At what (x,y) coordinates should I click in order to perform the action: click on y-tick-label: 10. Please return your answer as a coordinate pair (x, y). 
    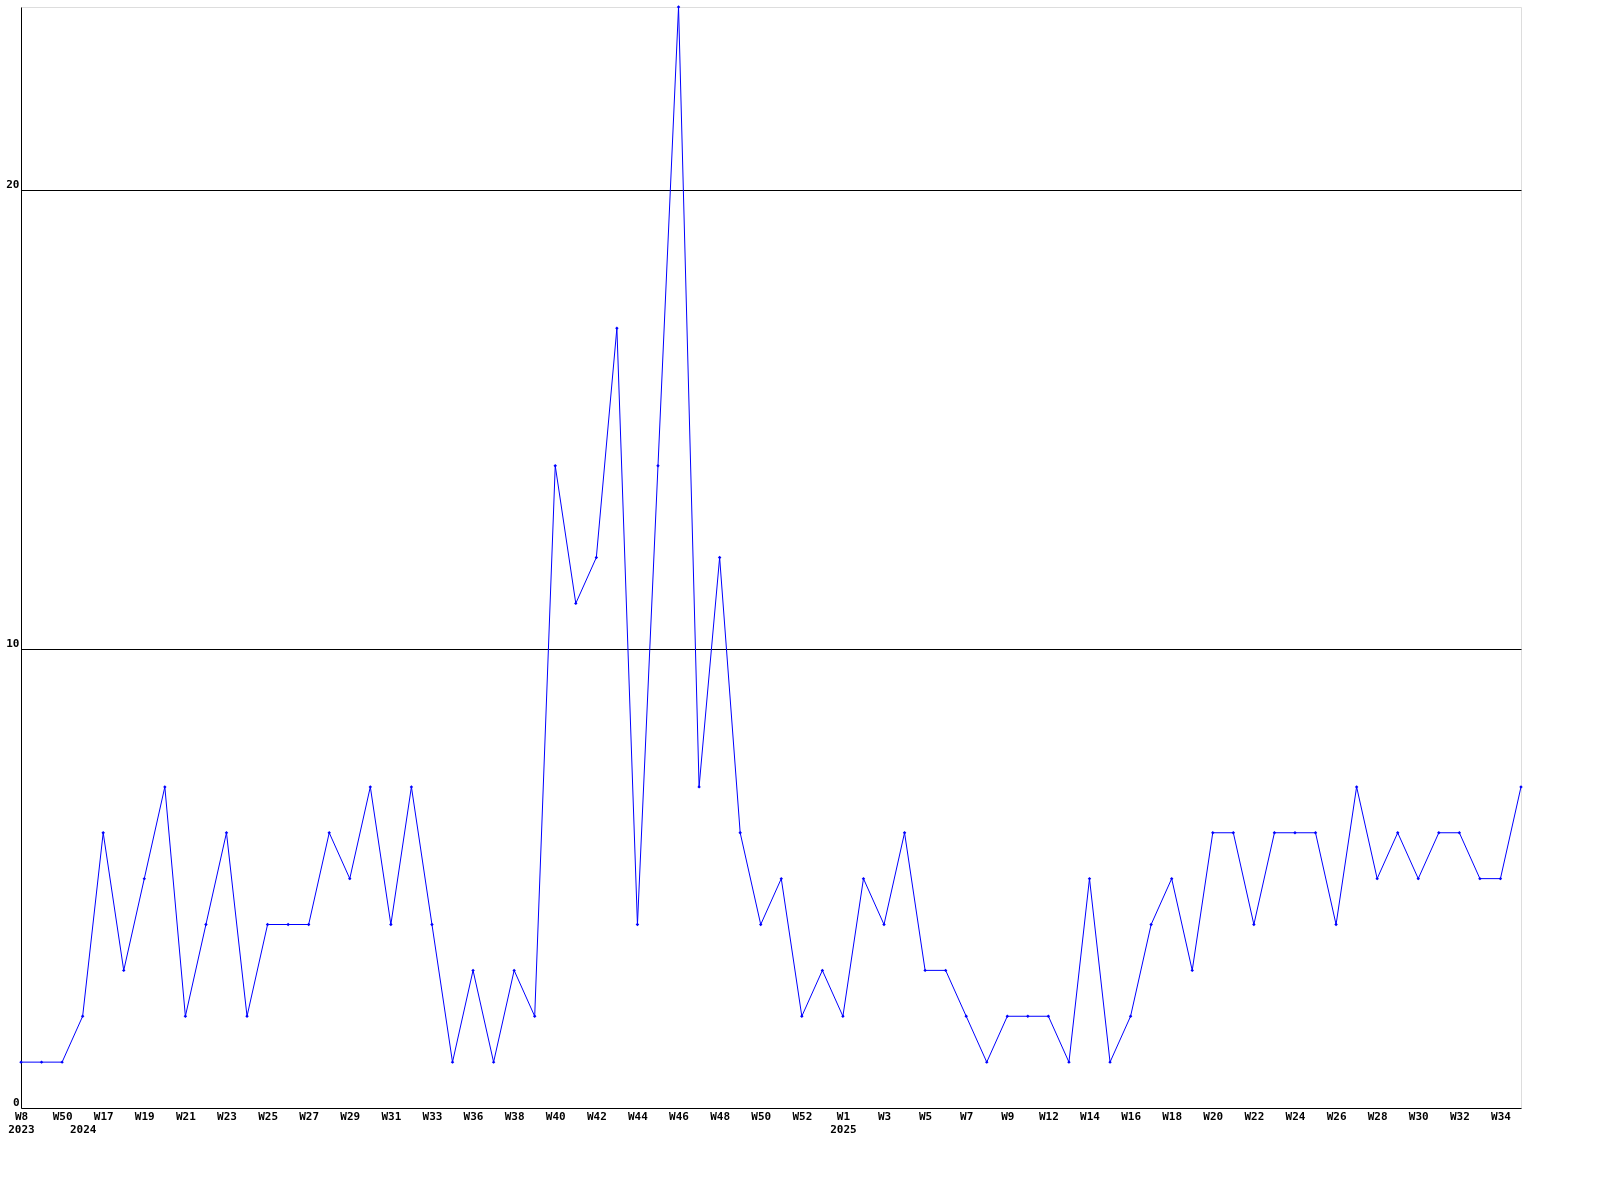
    Looking at the image, I should click on (13, 643).